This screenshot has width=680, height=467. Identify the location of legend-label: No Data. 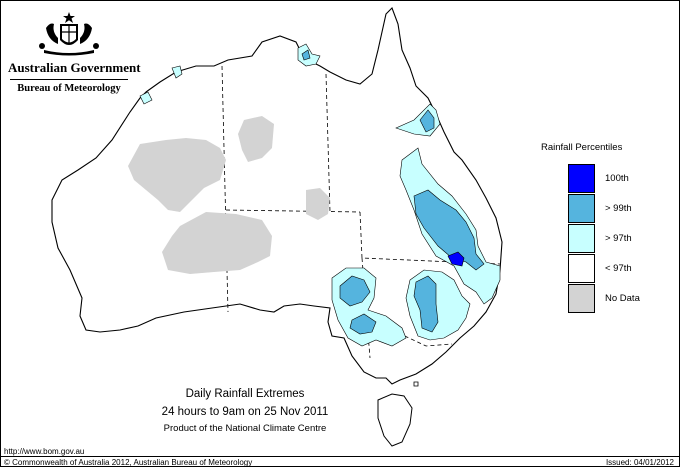
(622, 298).